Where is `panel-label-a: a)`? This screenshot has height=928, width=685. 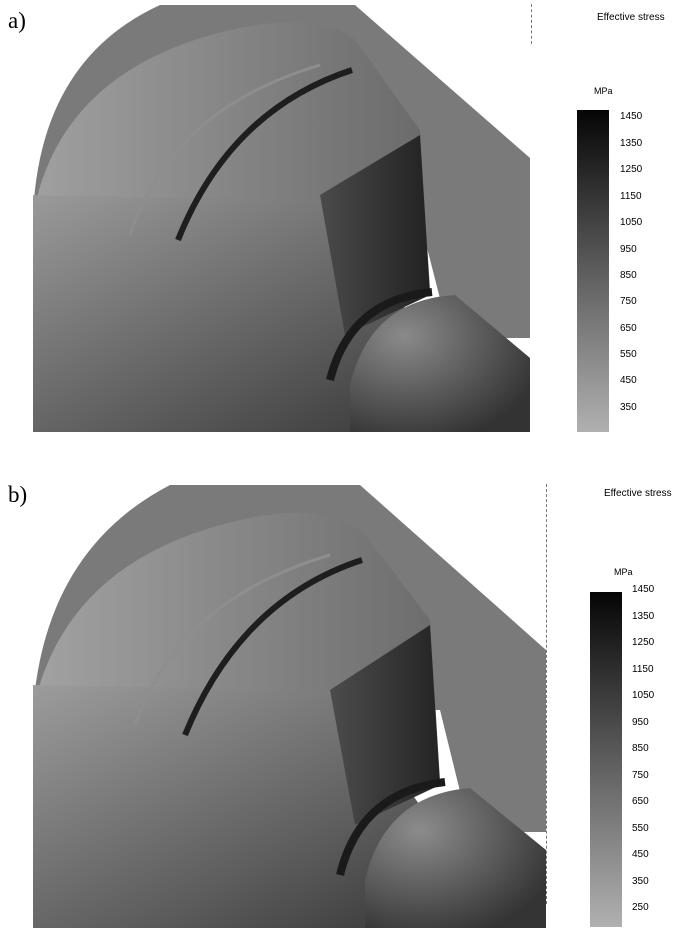 panel-label-a: a) is located at coordinates (17, 20).